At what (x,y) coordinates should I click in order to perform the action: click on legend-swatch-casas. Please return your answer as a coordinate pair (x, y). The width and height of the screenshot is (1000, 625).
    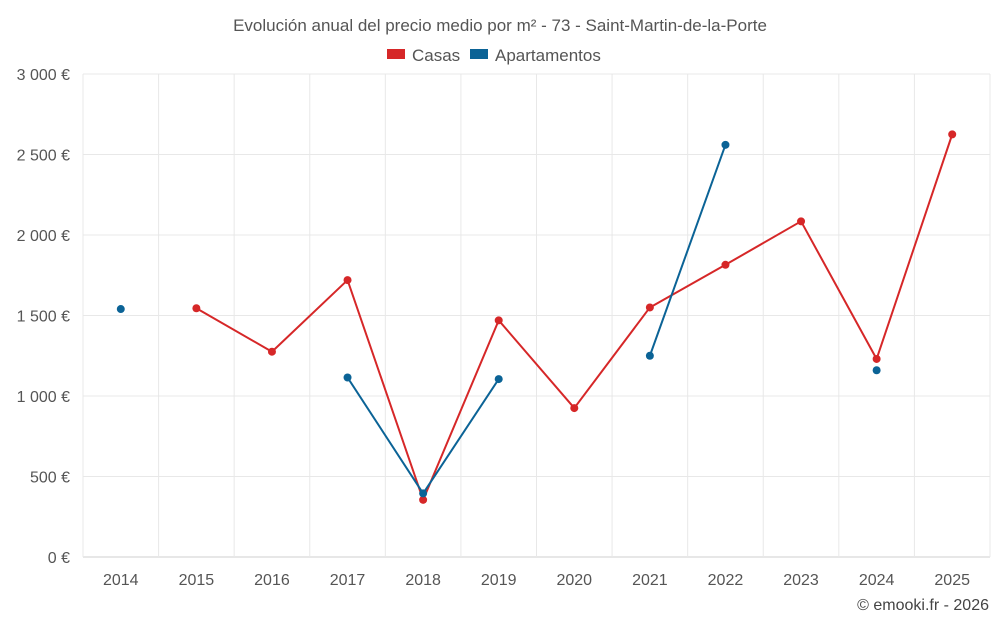
    Looking at the image, I should click on (396, 54).